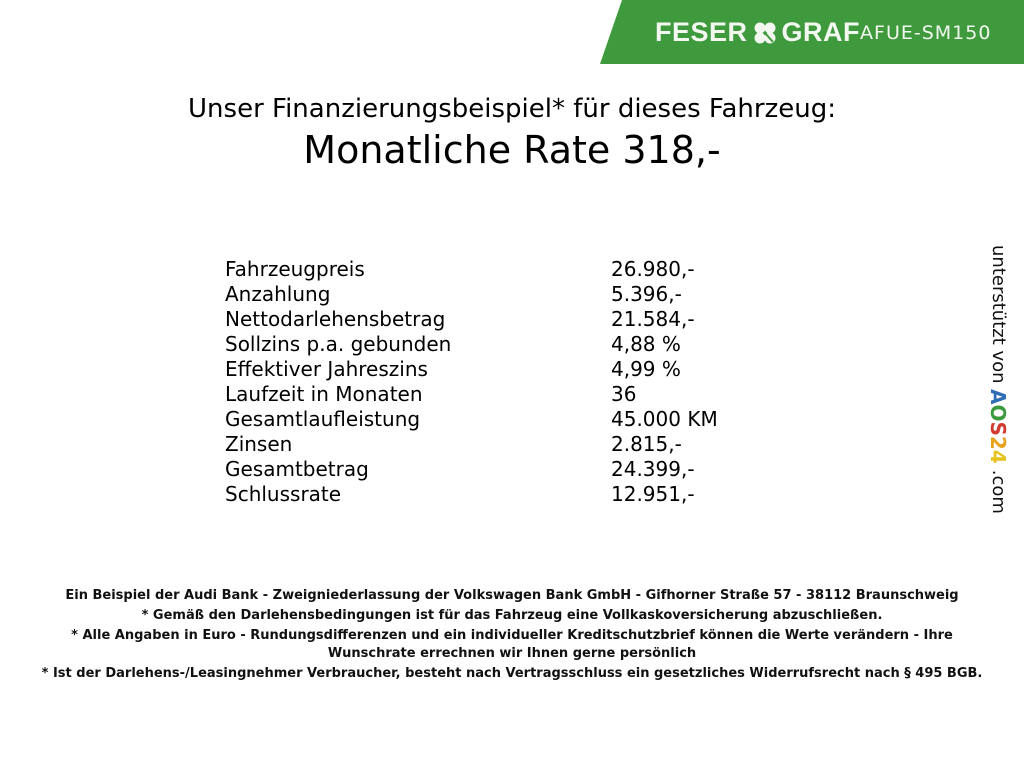  I want to click on detail-label: Gesamtlaufleistung, so click(323, 419).